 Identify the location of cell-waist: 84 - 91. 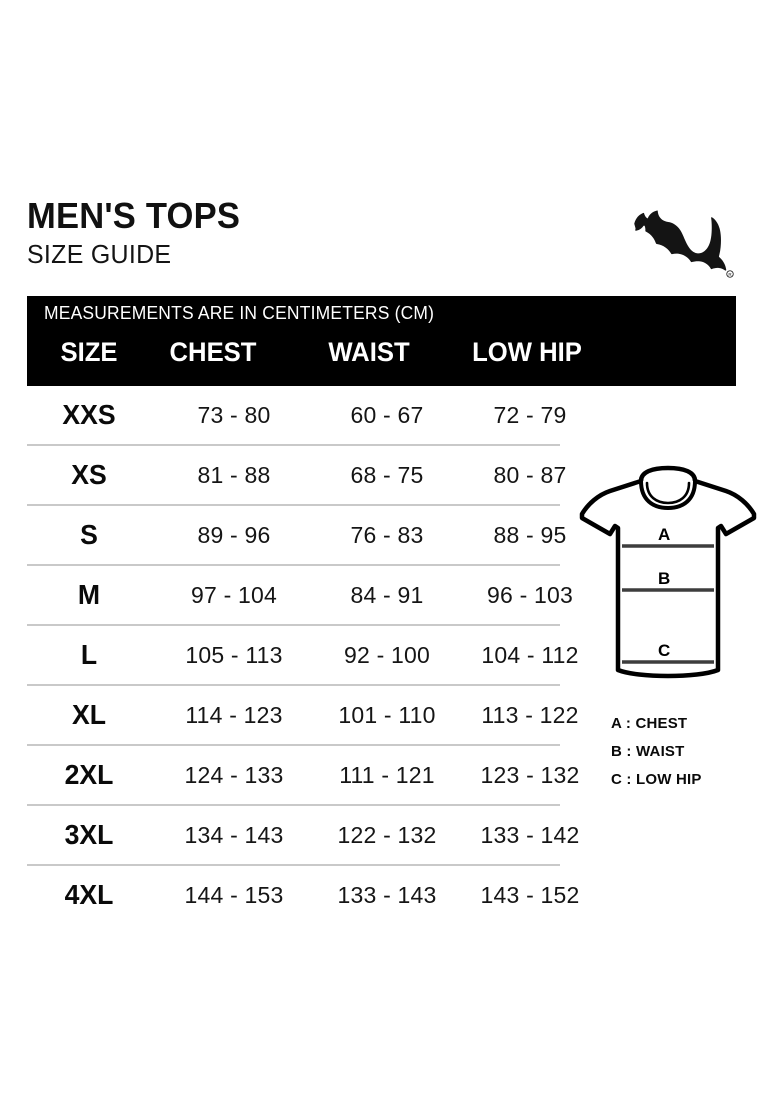
(387, 595).